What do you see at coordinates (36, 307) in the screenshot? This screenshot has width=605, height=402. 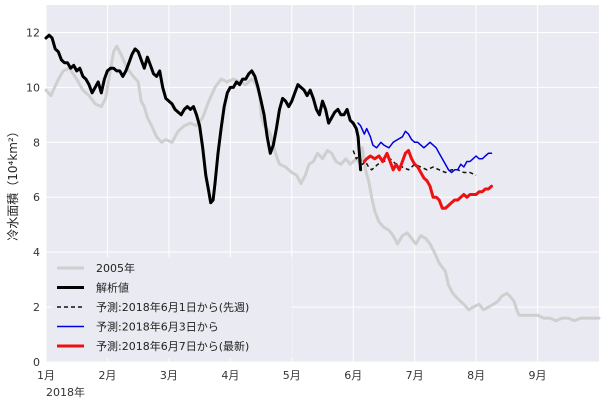 I see `y-tick-label: 2` at bounding box center [36, 307].